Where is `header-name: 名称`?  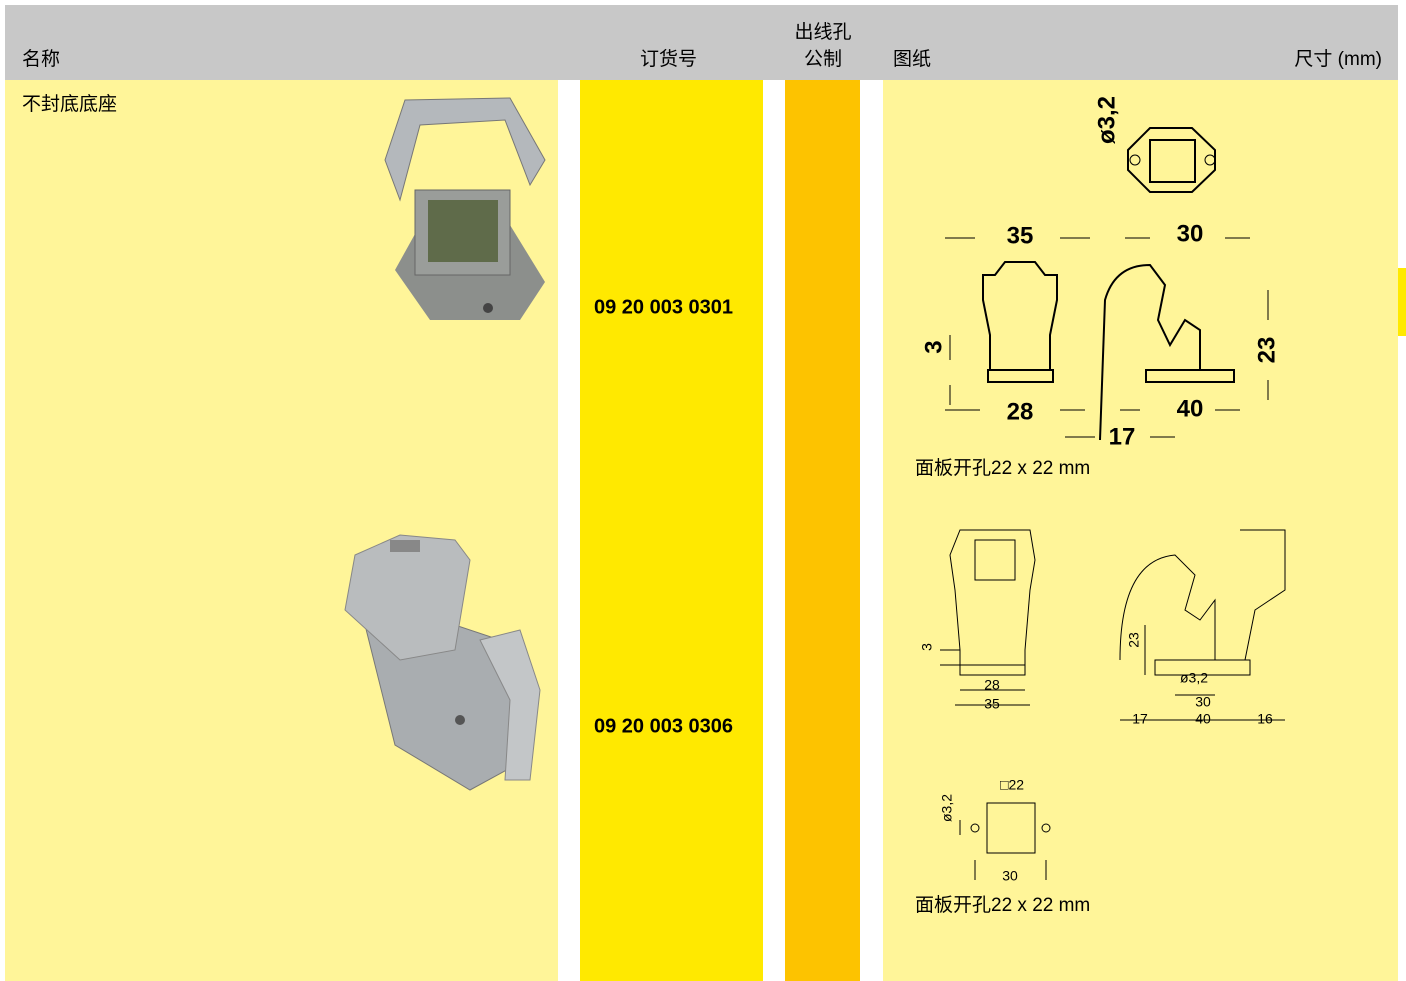
header-name: 名称 is located at coordinates (41, 59).